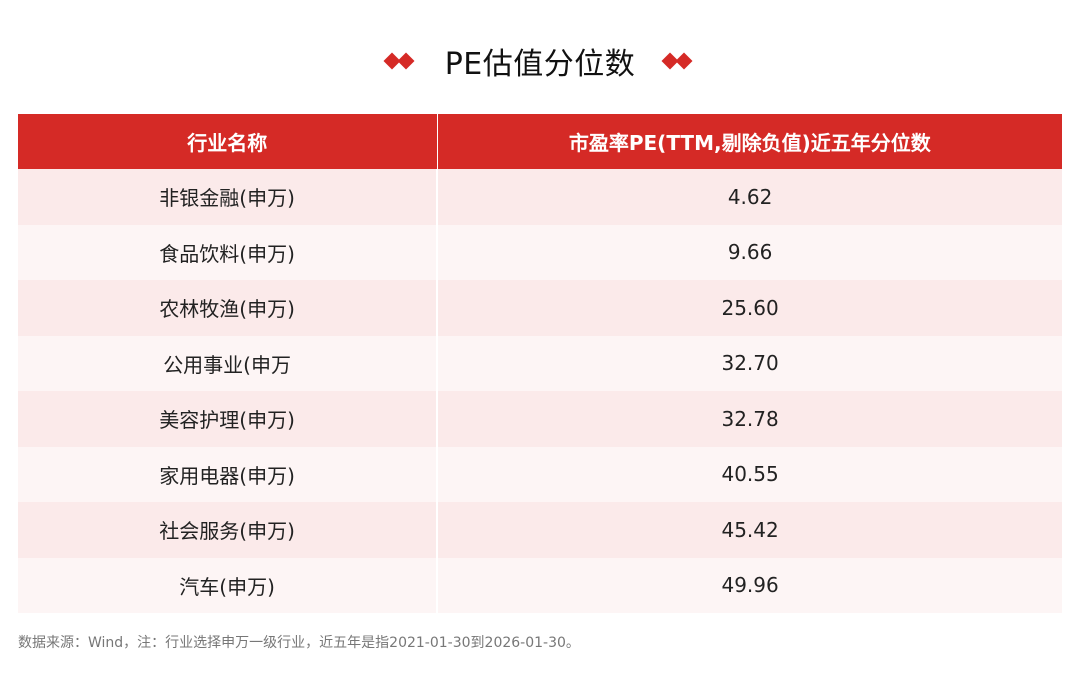 The width and height of the screenshot is (1080, 677). I want to click on table-header: 行业名称 市盈率PE(TTM,剔除负值)近五年分位数, so click(540, 141).